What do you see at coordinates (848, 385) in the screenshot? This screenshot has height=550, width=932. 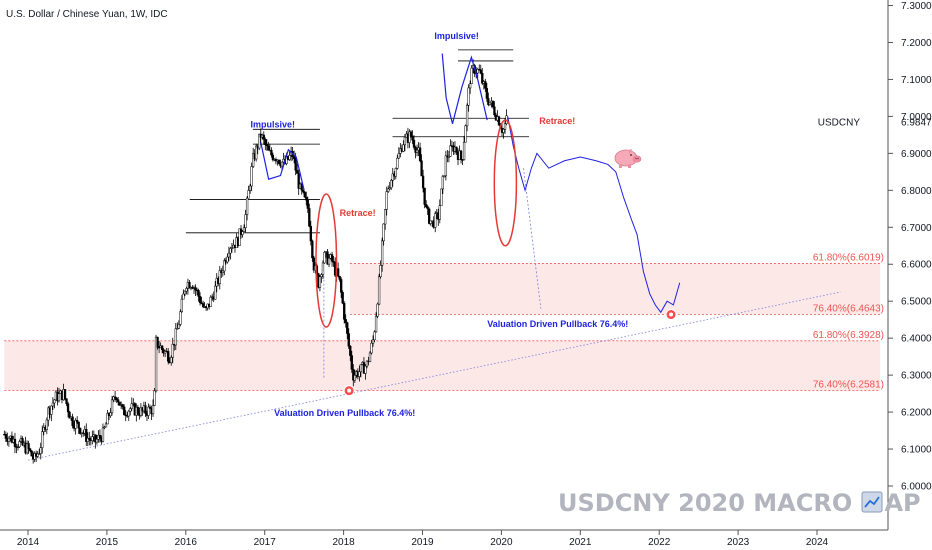 I see `fib-level-label: 76.40%(6.2581)` at bounding box center [848, 385].